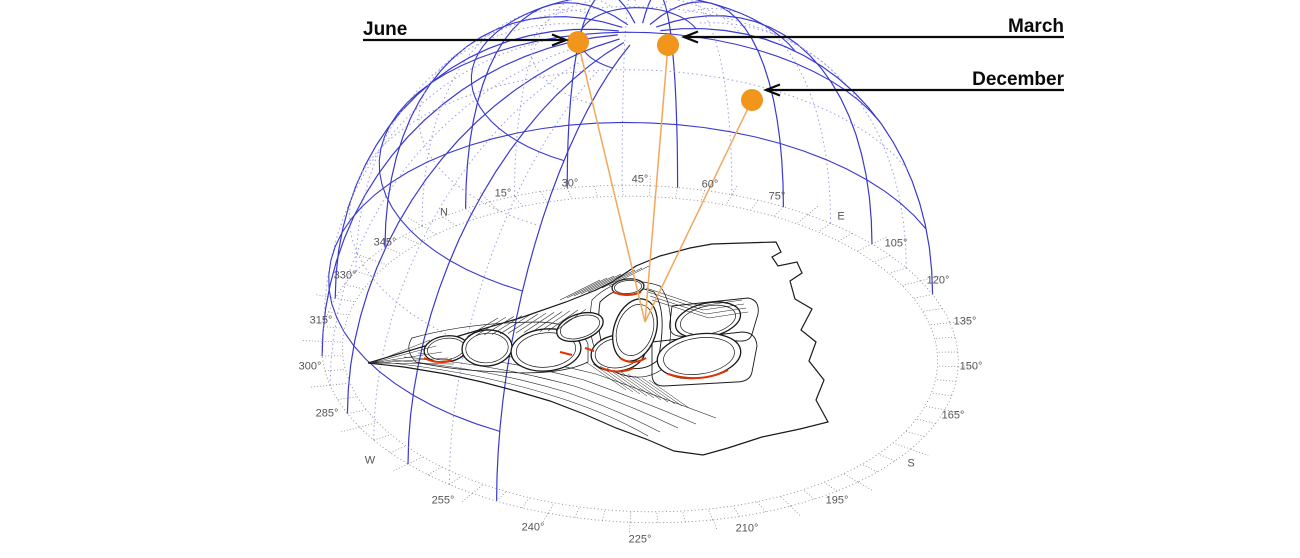 This screenshot has width=1300, height=558. I want to click on sun-markers, so click(665, 71).